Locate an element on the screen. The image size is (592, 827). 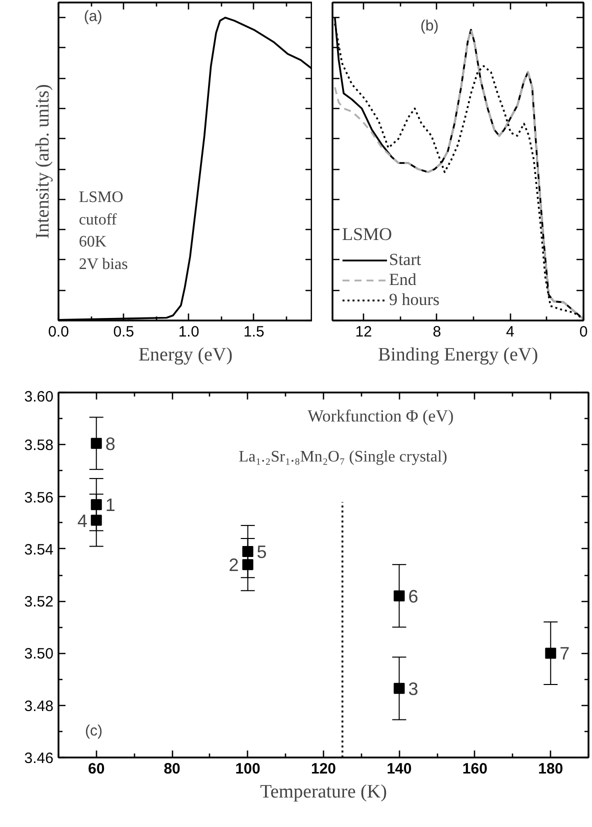
y-tick-label: 3.60 is located at coordinates (39, 397).